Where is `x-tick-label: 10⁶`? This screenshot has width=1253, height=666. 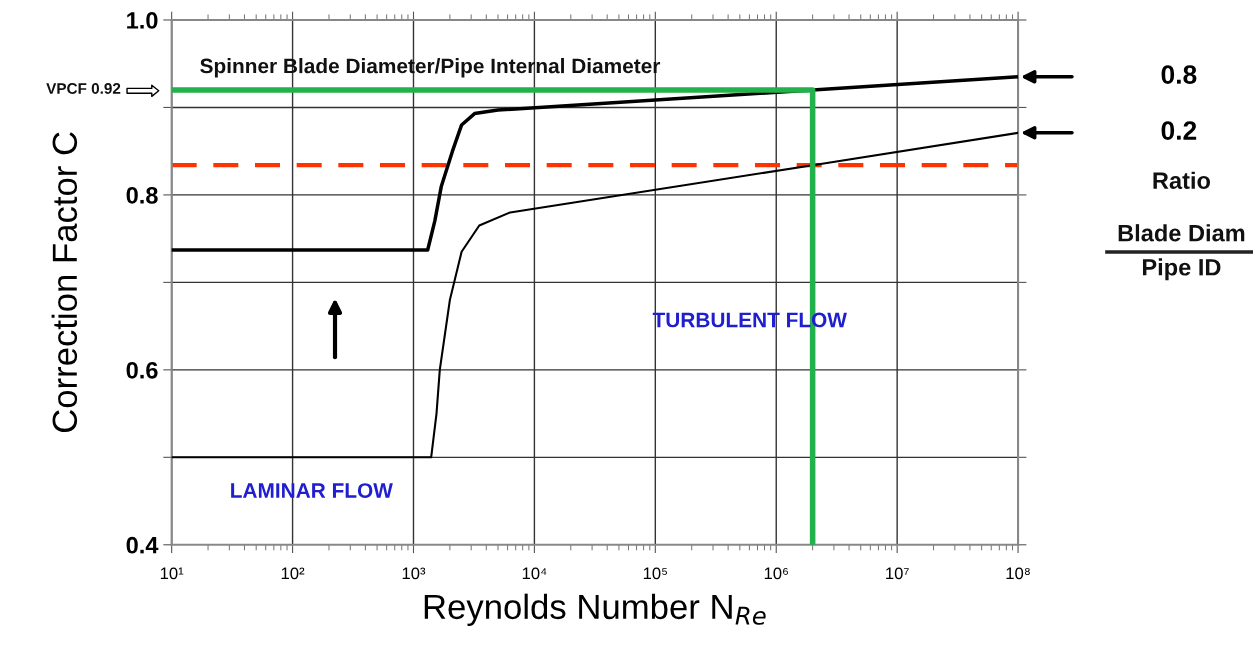
x-tick-label: 10⁶ is located at coordinates (776, 573).